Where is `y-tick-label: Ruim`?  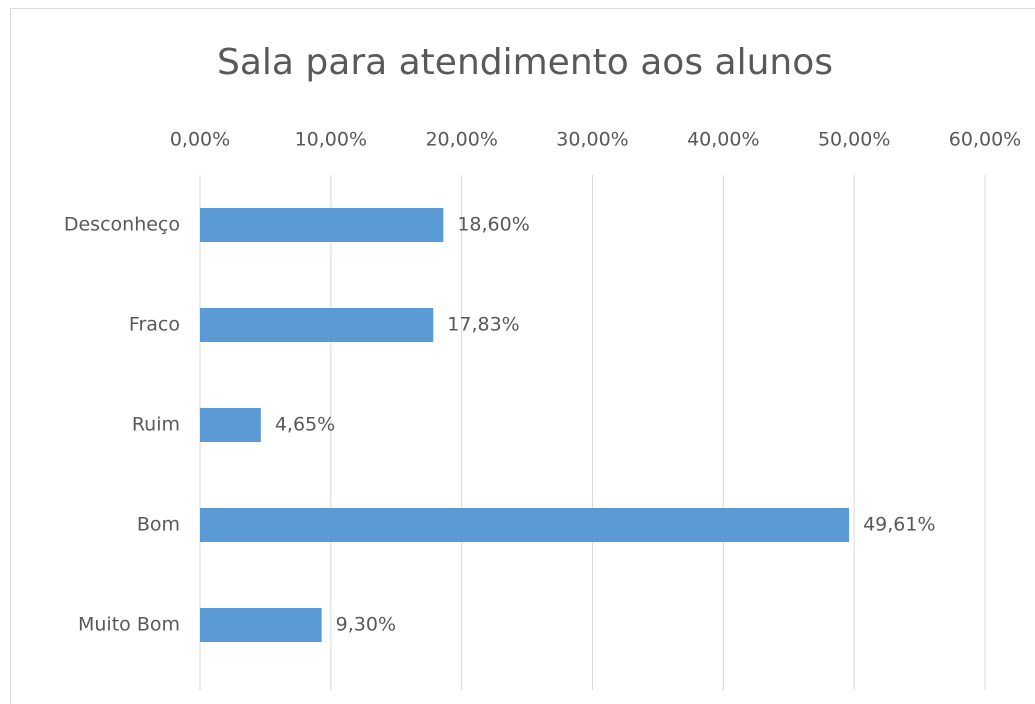
y-tick-label: Ruim is located at coordinates (156, 425).